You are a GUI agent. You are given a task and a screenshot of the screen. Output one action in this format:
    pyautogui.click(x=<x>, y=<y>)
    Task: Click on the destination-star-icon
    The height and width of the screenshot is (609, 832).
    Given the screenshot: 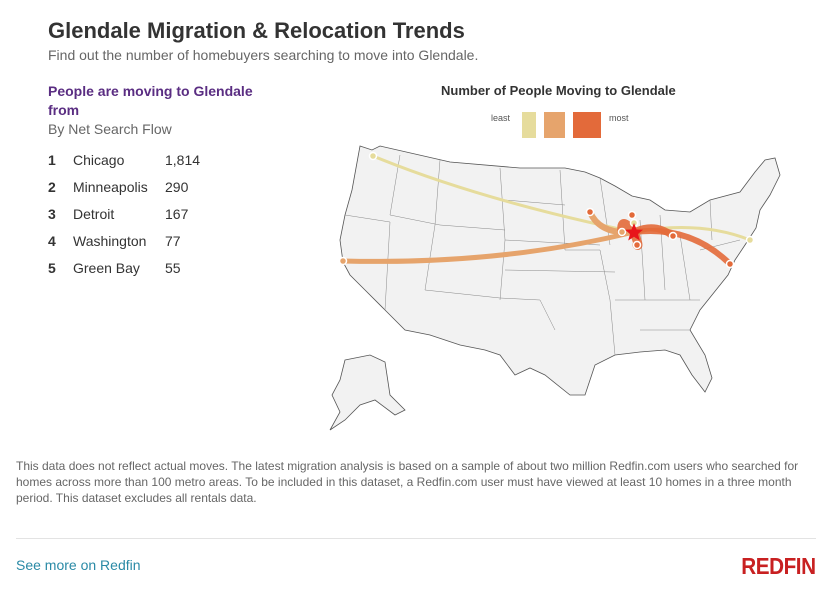 What is the action you would take?
    pyautogui.click(x=634, y=232)
    